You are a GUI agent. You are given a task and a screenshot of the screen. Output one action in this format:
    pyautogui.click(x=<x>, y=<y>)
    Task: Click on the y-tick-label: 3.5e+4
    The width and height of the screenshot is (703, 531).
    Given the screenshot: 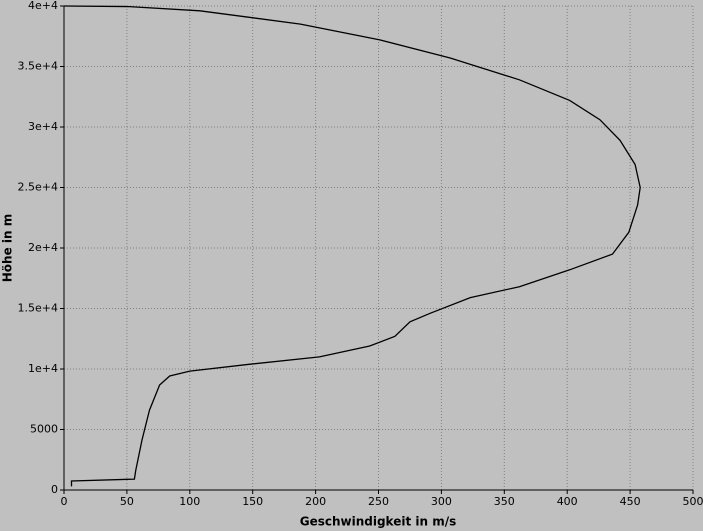 What is the action you would take?
    pyautogui.click(x=38, y=66)
    